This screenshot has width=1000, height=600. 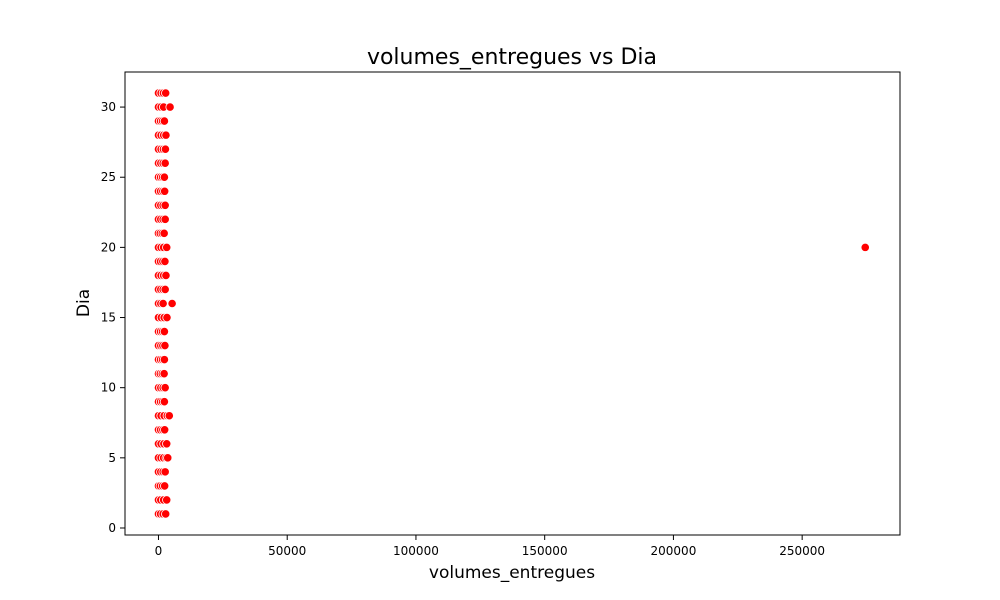 What do you see at coordinates (112, 528) in the screenshot?
I see `y-tick-label: 0` at bounding box center [112, 528].